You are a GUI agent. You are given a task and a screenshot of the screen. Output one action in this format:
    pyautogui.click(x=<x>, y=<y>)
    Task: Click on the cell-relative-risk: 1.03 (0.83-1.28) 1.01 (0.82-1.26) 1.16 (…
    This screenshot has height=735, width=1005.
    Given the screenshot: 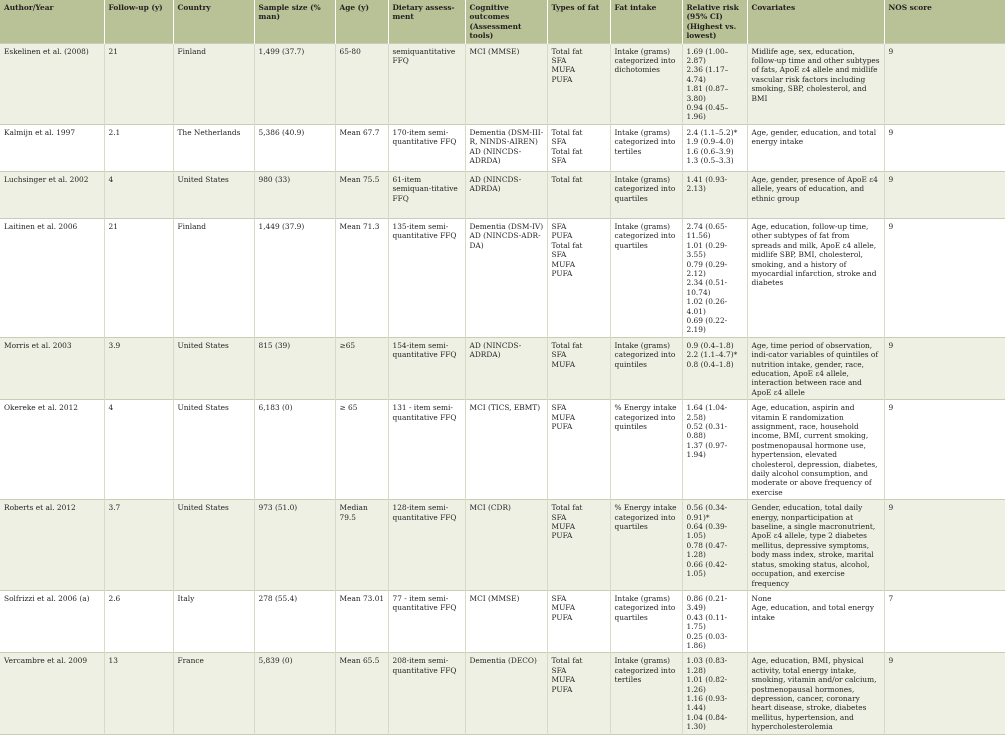 What is the action you would take?
    pyautogui.click(x=715, y=693)
    